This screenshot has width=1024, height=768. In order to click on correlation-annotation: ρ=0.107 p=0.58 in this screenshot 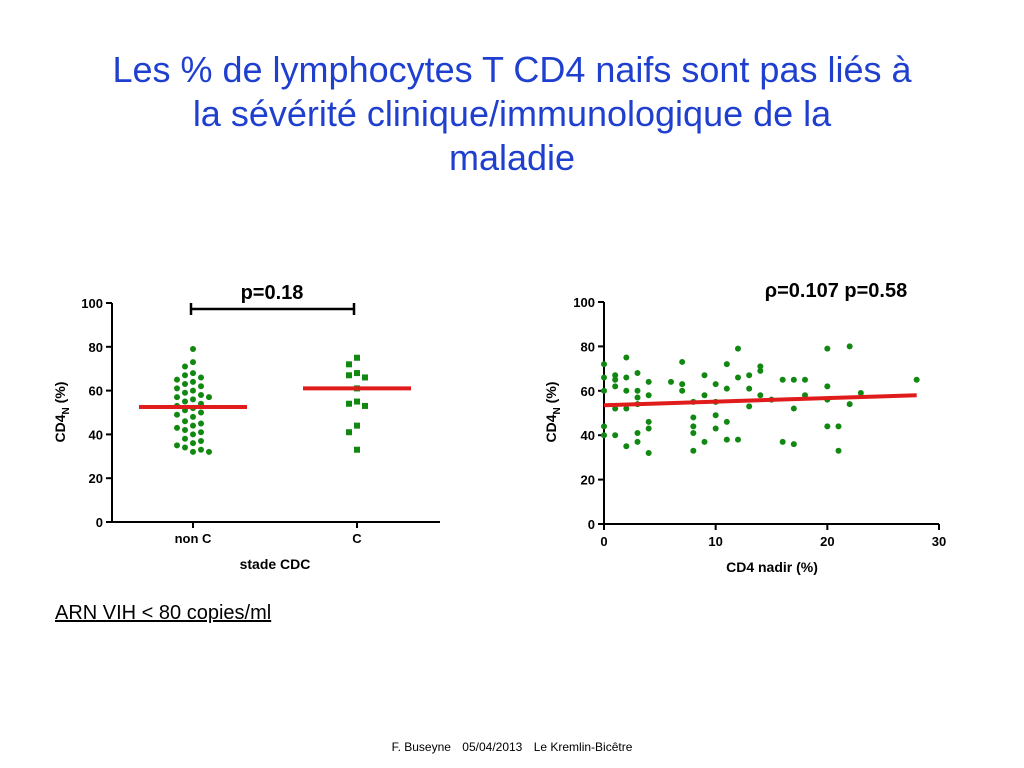, I will do `click(836, 291)`.